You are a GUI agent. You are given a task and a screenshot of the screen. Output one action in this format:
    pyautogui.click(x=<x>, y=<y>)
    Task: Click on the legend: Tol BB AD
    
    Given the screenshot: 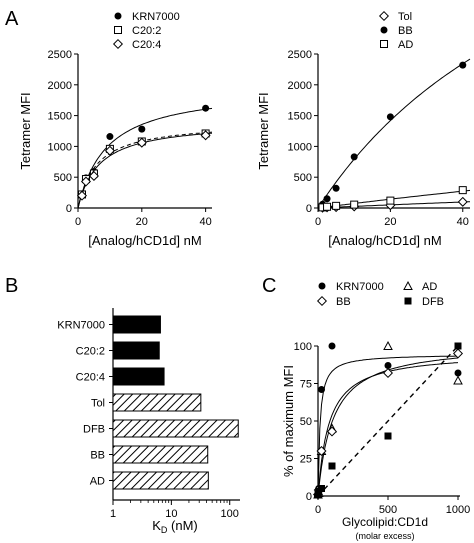 What is the action you would take?
    pyautogui.click(x=395, y=30)
    